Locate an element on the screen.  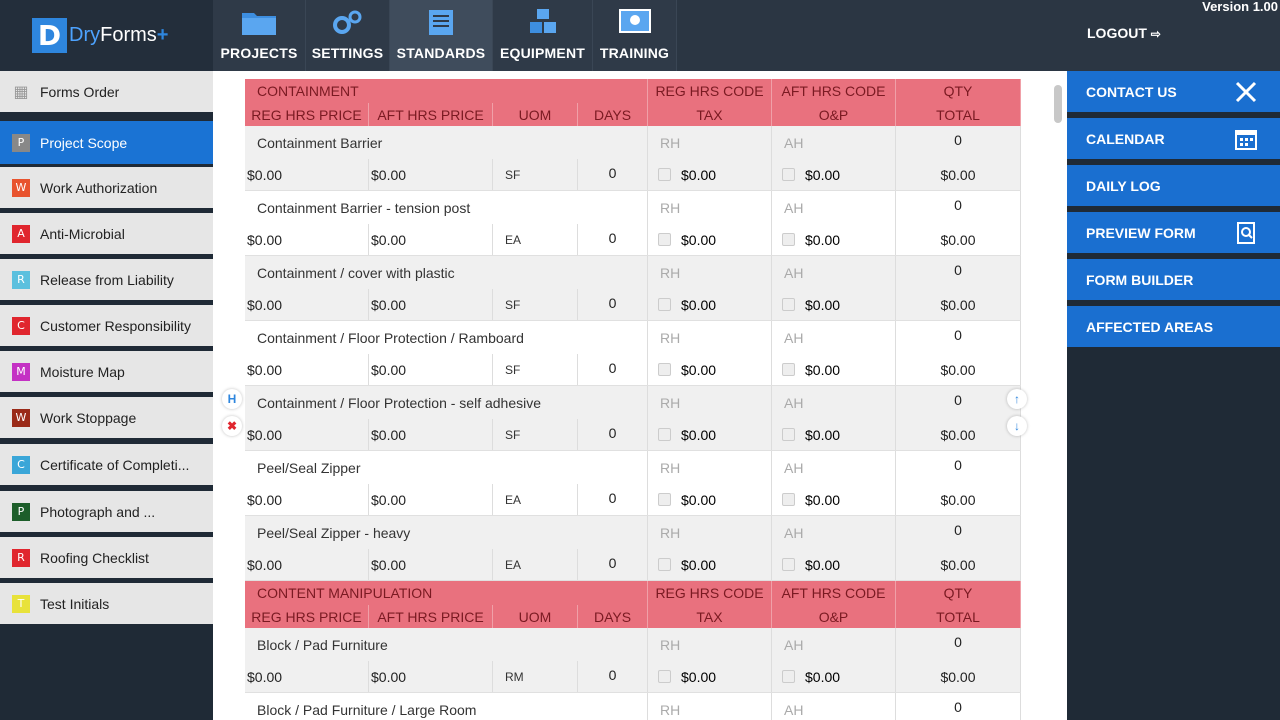
nav-standards: STANDARDS is located at coordinates (441, 35).